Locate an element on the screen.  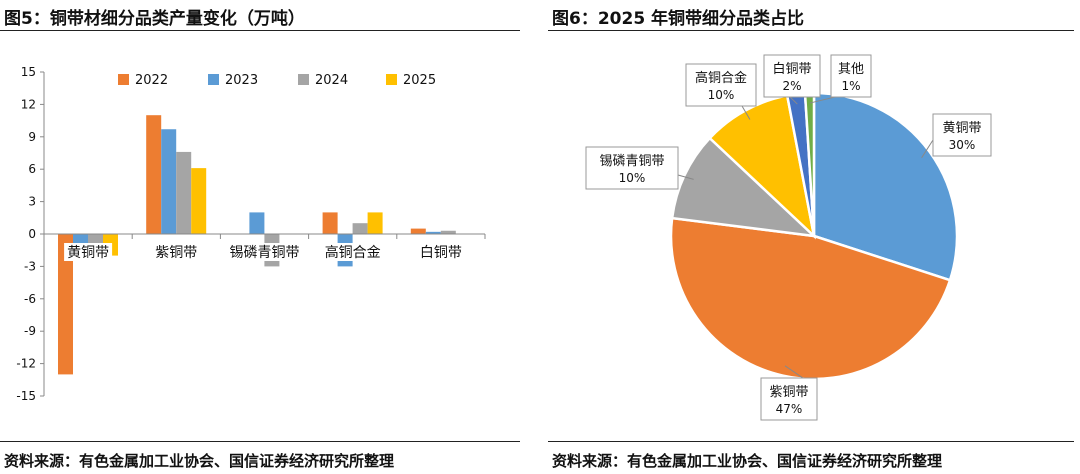
y-tick-label: -12 is located at coordinates (26, 364).